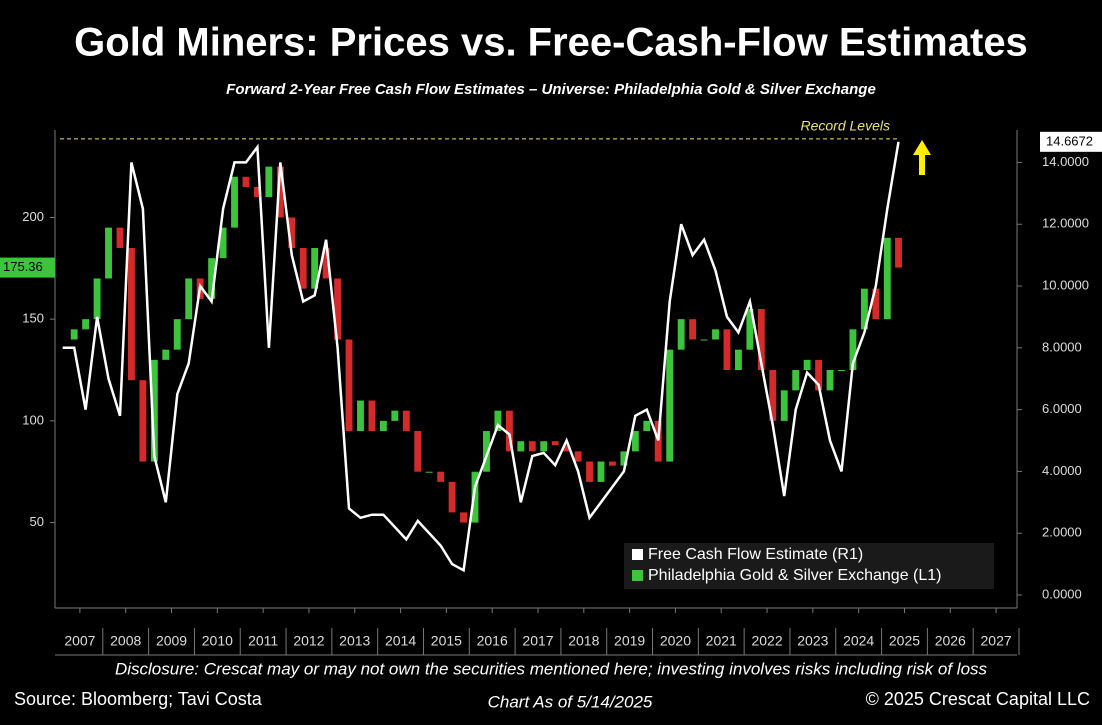 This screenshot has height=725, width=1102. I want to click on y2-tick-label: 0.0000, so click(1062, 593).